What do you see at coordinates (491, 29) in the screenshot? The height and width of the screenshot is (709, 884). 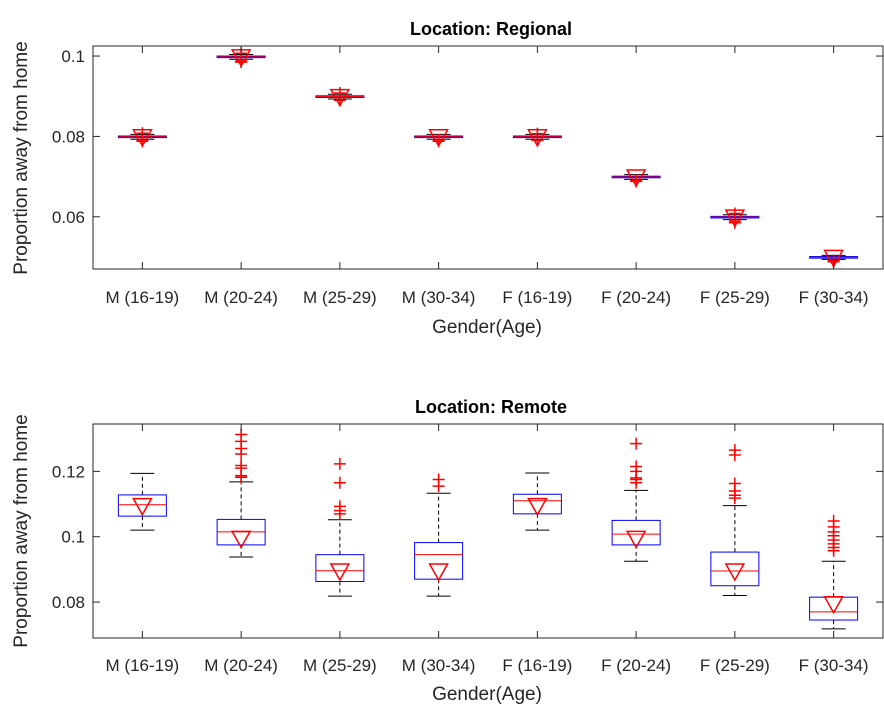 I see `chart-title: Location: Regional` at bounding box center [491, 29].